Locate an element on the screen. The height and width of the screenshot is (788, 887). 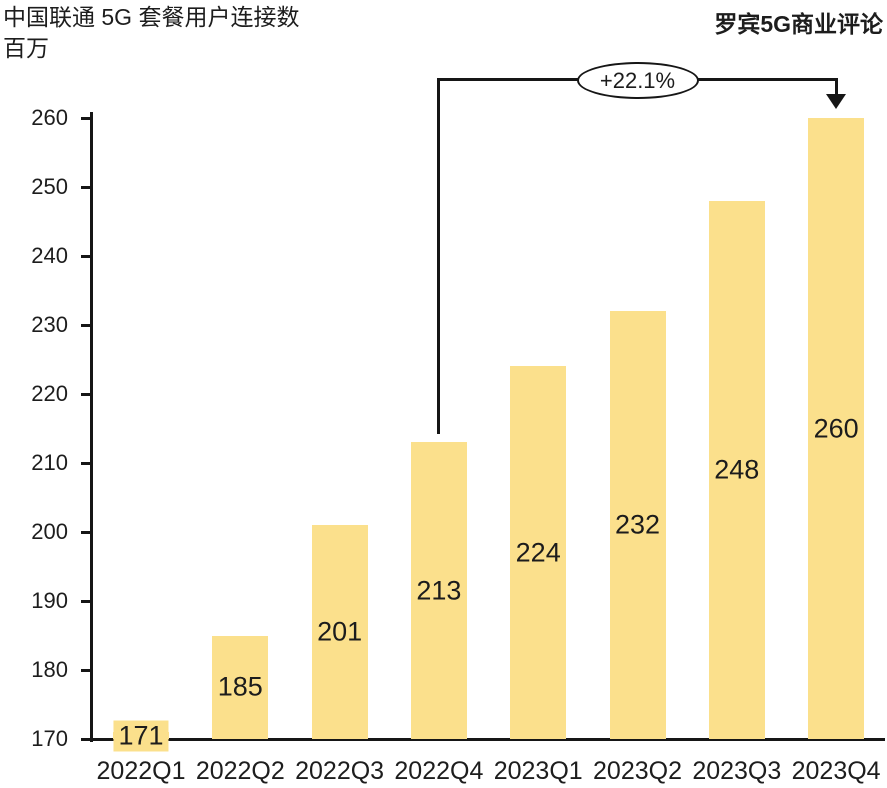
y-tick-label: 200 is located at coordinates (49, 531).